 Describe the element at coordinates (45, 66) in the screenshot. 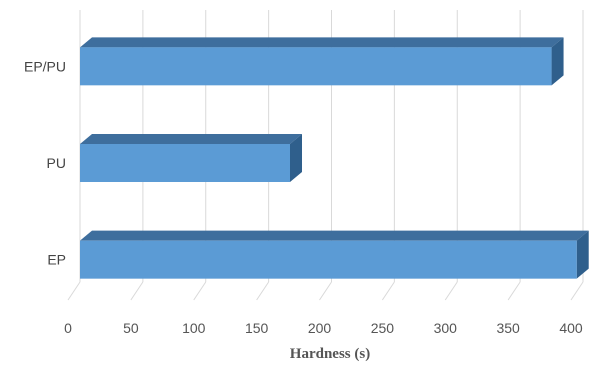

I see `category-label: EP/PU` at that location.